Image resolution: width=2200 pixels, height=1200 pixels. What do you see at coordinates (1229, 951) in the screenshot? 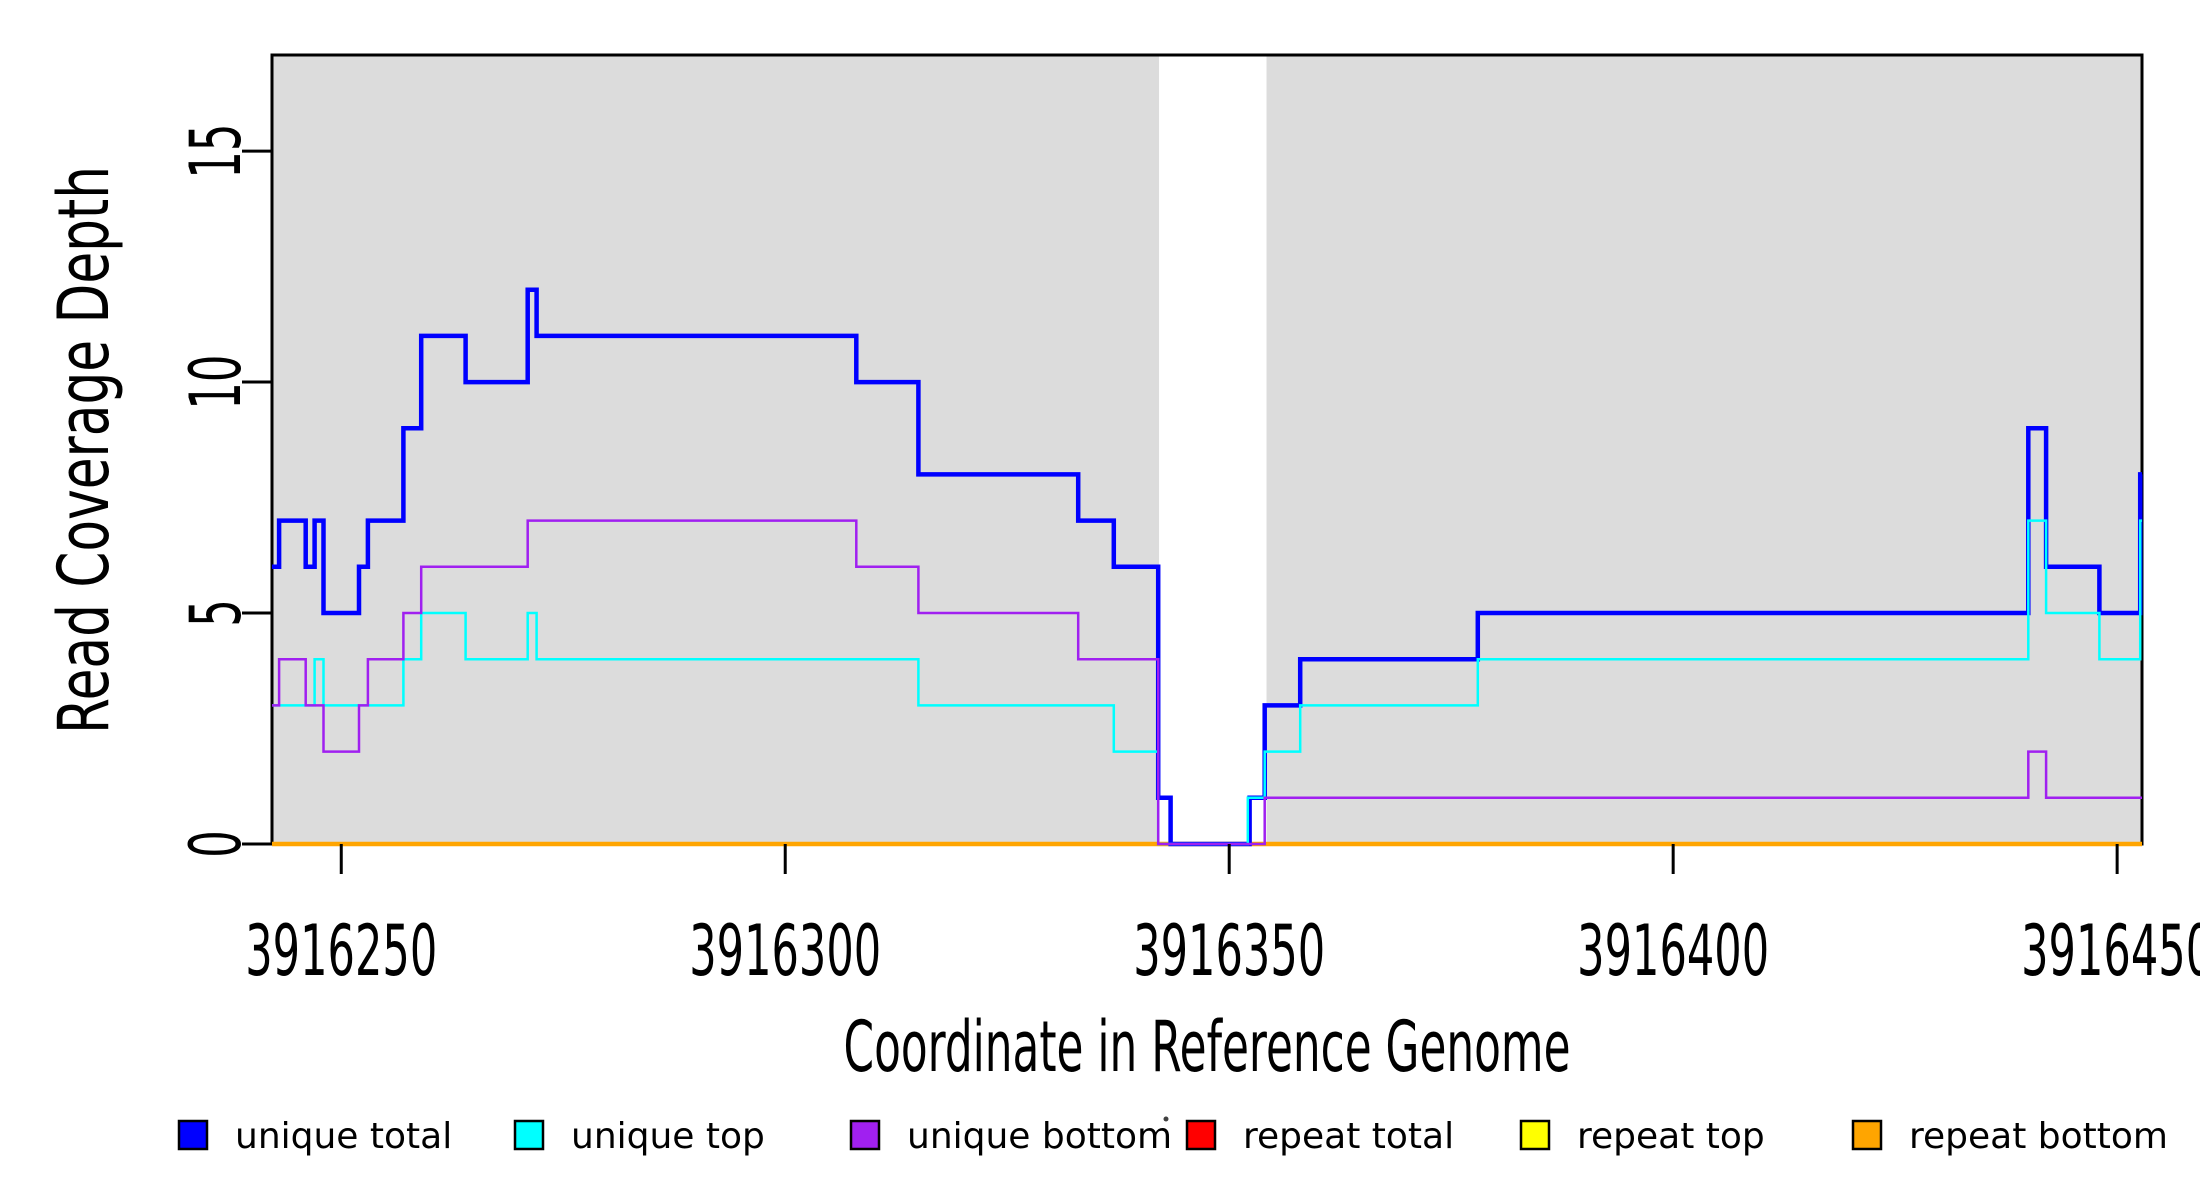
I see `x-tick-label: 3916350` at bounding box center [1229, 951].